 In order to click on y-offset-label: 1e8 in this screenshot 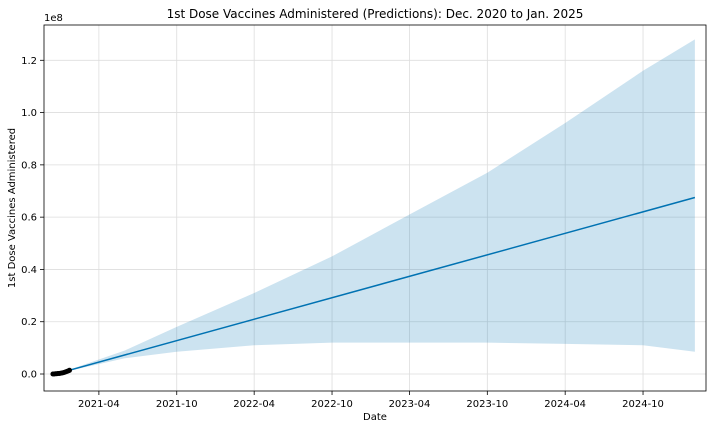, I will do `click(53, 18)`.